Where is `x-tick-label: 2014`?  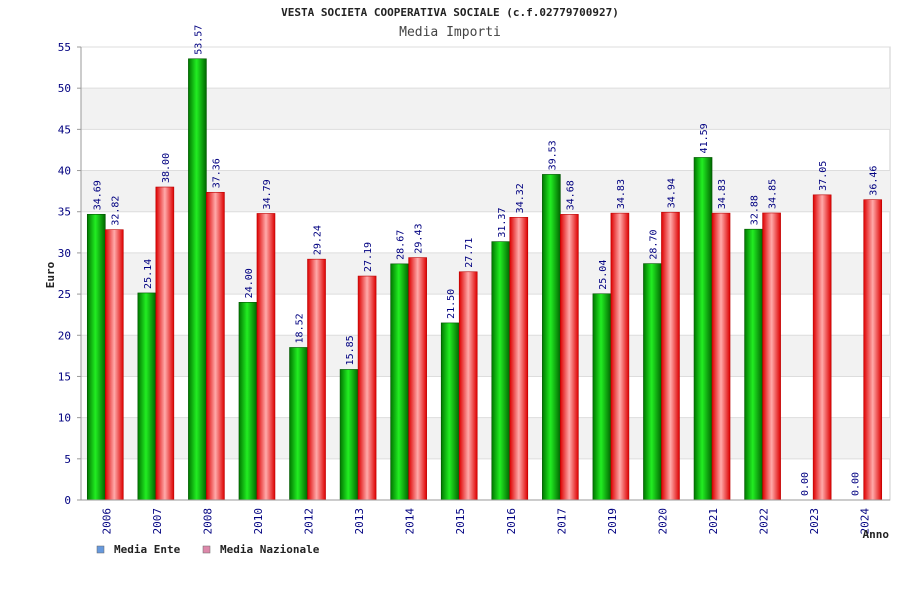
x-tick-label: 2014 is located at coordinates (410, 521).